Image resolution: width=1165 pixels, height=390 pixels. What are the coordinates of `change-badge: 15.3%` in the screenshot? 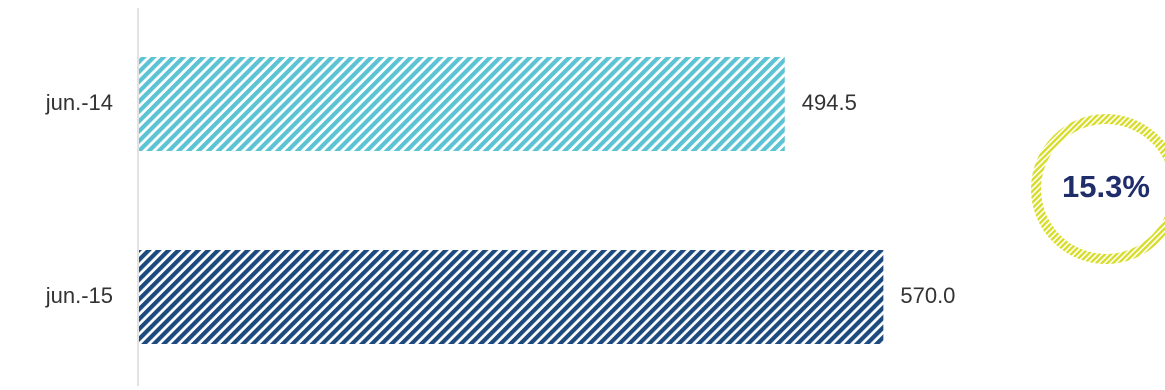 It's located at (1098, 189).